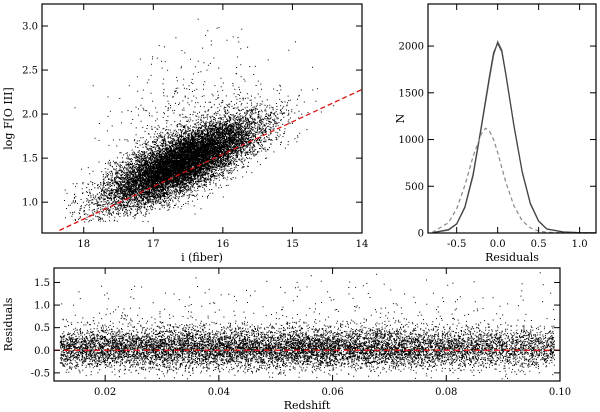  I want to click on x-axis-label: Residuals, so click(512, 257).